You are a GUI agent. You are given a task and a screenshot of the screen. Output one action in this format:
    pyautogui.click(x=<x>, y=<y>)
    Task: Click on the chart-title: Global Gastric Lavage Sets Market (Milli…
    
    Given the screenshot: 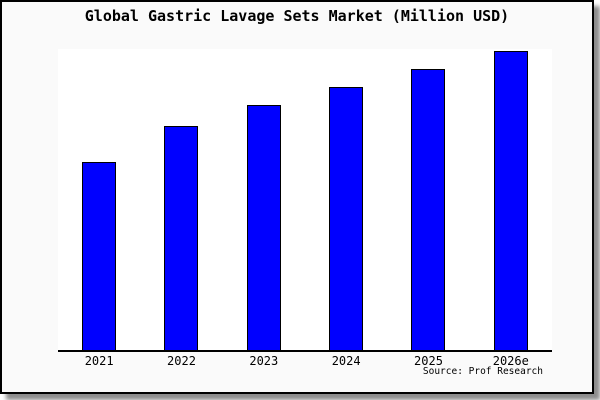 What is the action you would take?
    pyautogui.click(x=297, y=16)
    